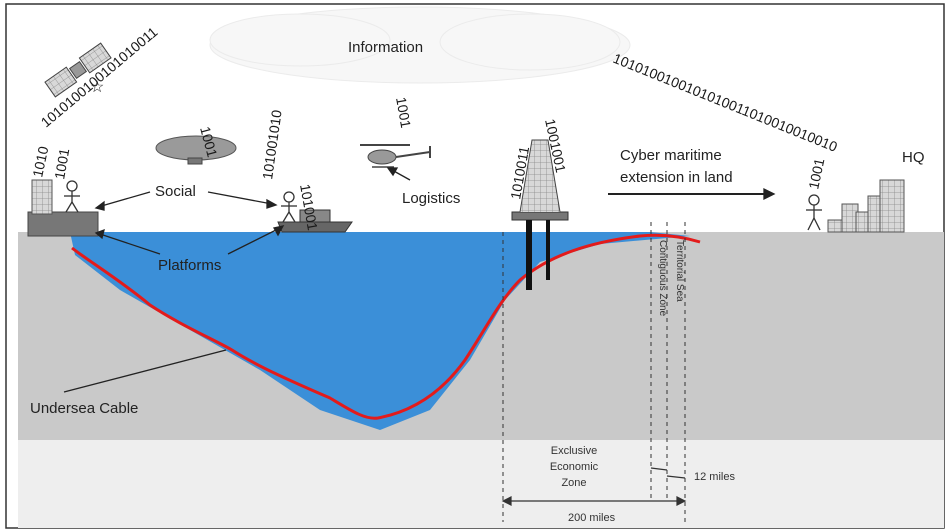 The height and width of the screenshot is (532, 950). Describe the element at coordinates (679, 271) in the screenshot. I see `label-territorial-sea: Territorial Sea` at that location.